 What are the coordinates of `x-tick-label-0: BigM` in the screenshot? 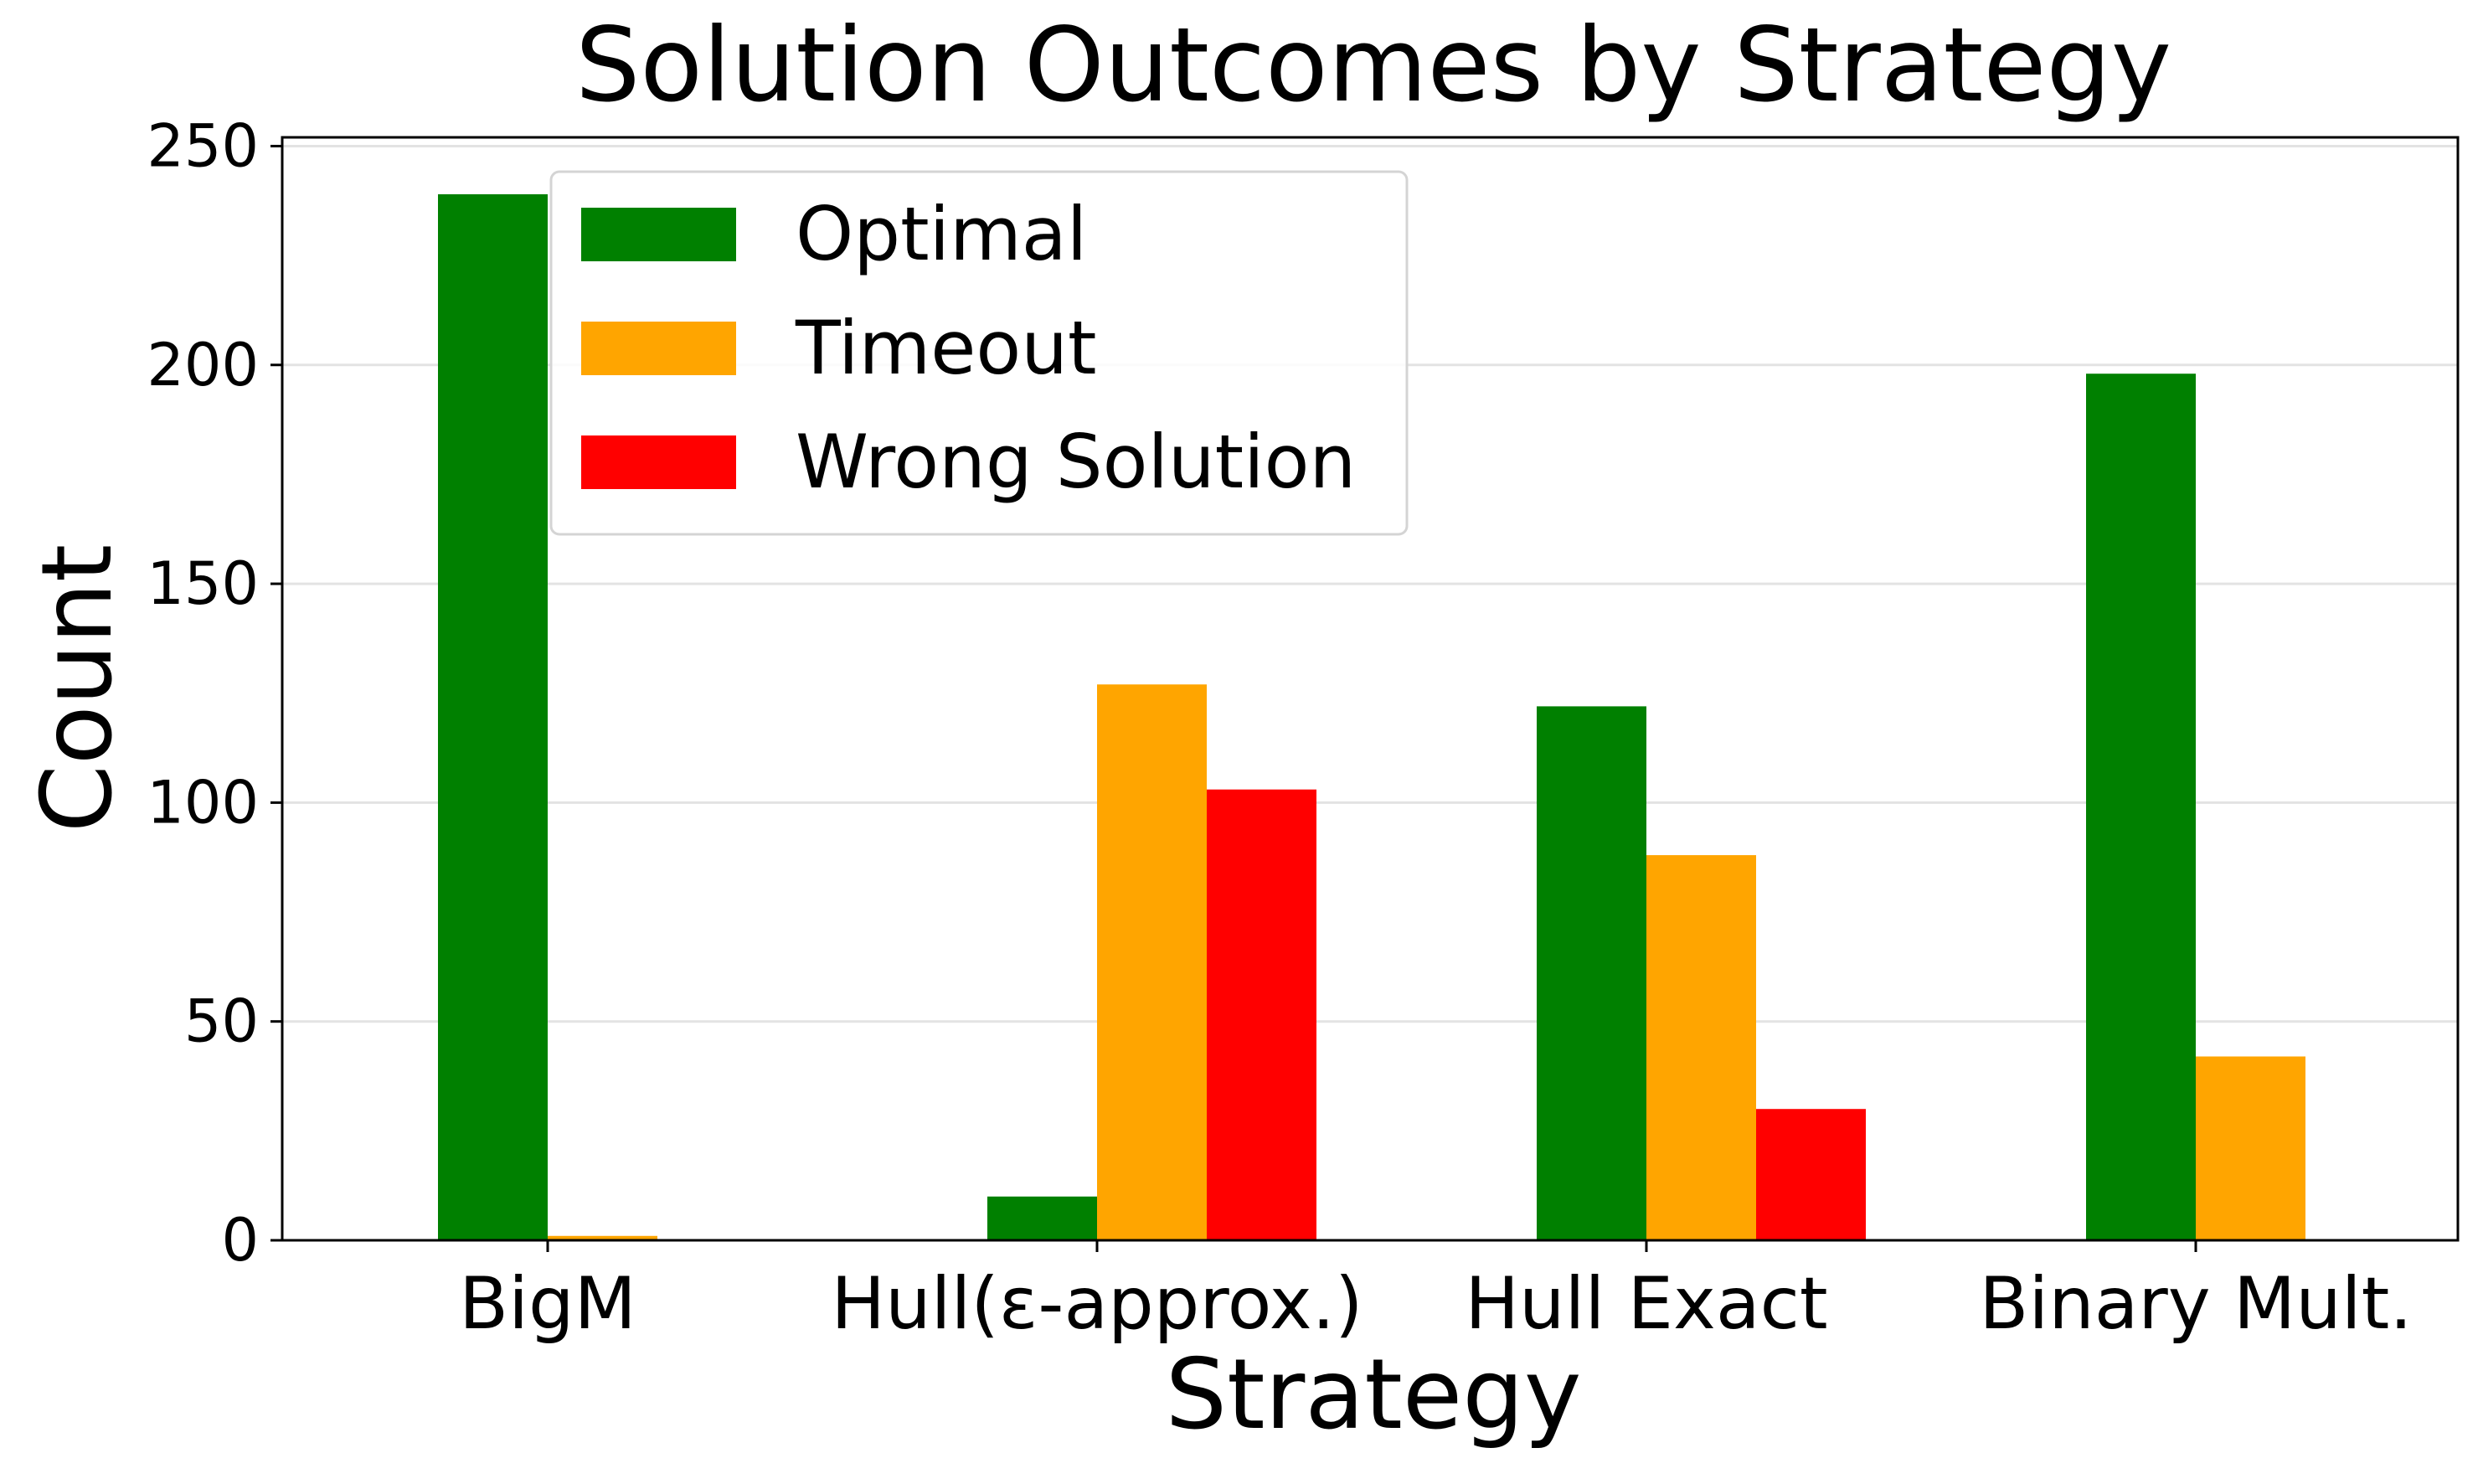 It's located at (547, 1304).